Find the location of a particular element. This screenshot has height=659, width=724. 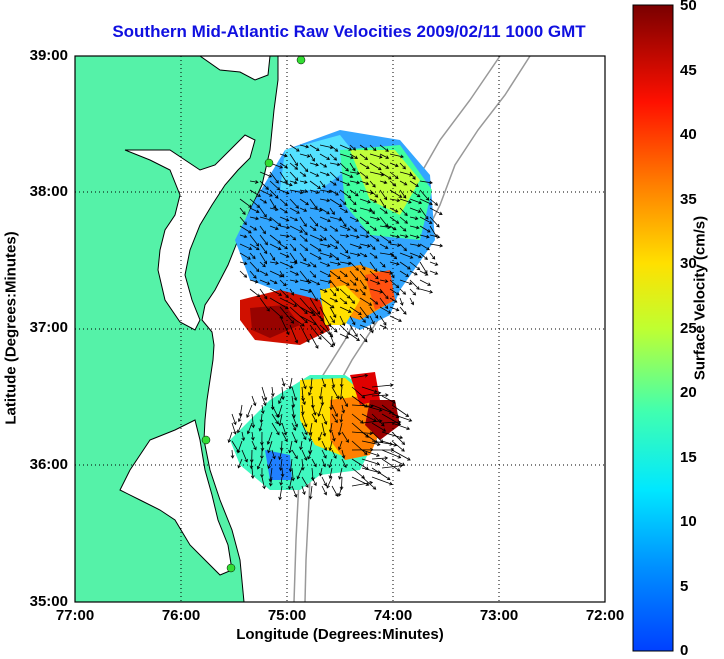

colorbar-tick-label: 5 is located at coordinates (684, 586).